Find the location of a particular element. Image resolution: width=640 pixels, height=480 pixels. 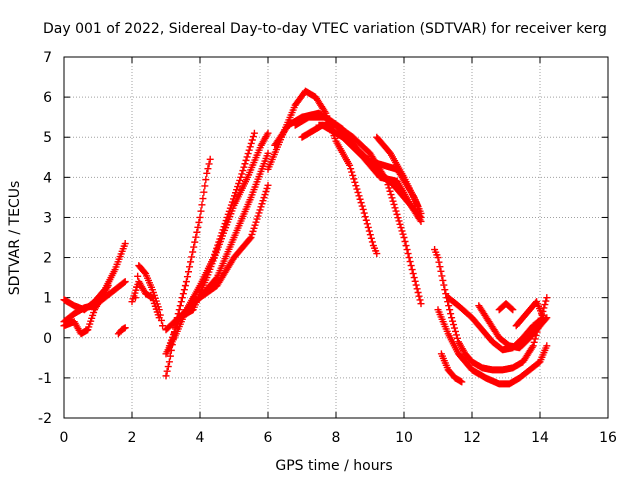

y-axis-label: SDTVAR / TECUs is located at coordinates (15, 238).